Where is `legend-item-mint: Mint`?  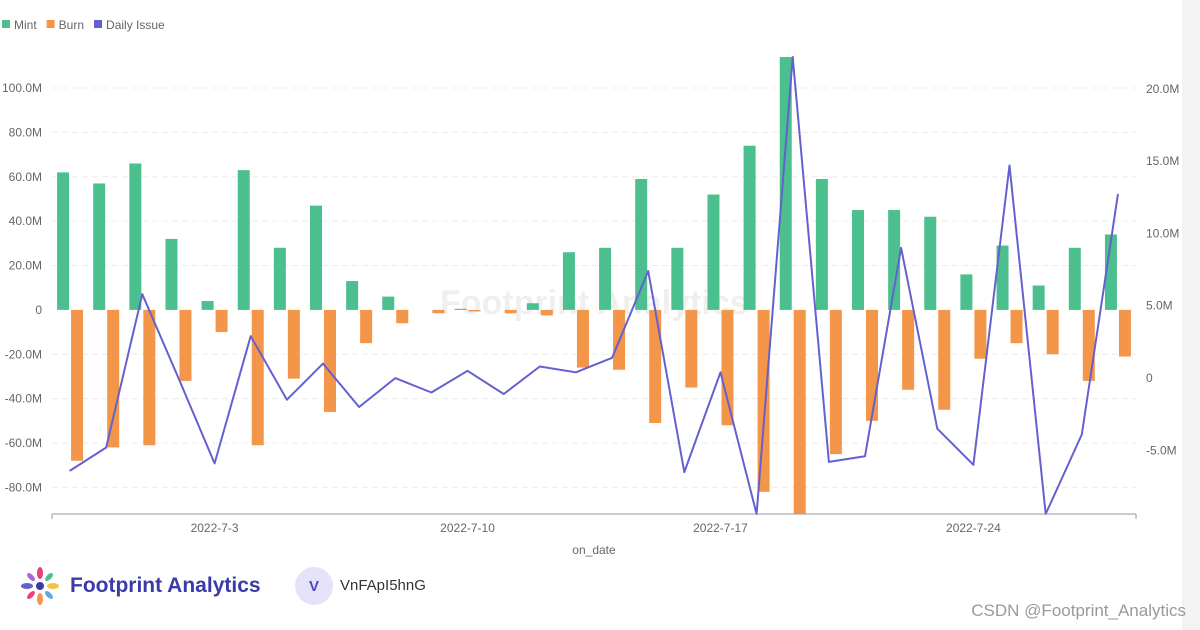
legend-item-mint: Mint is located at coordinates (19, 25).